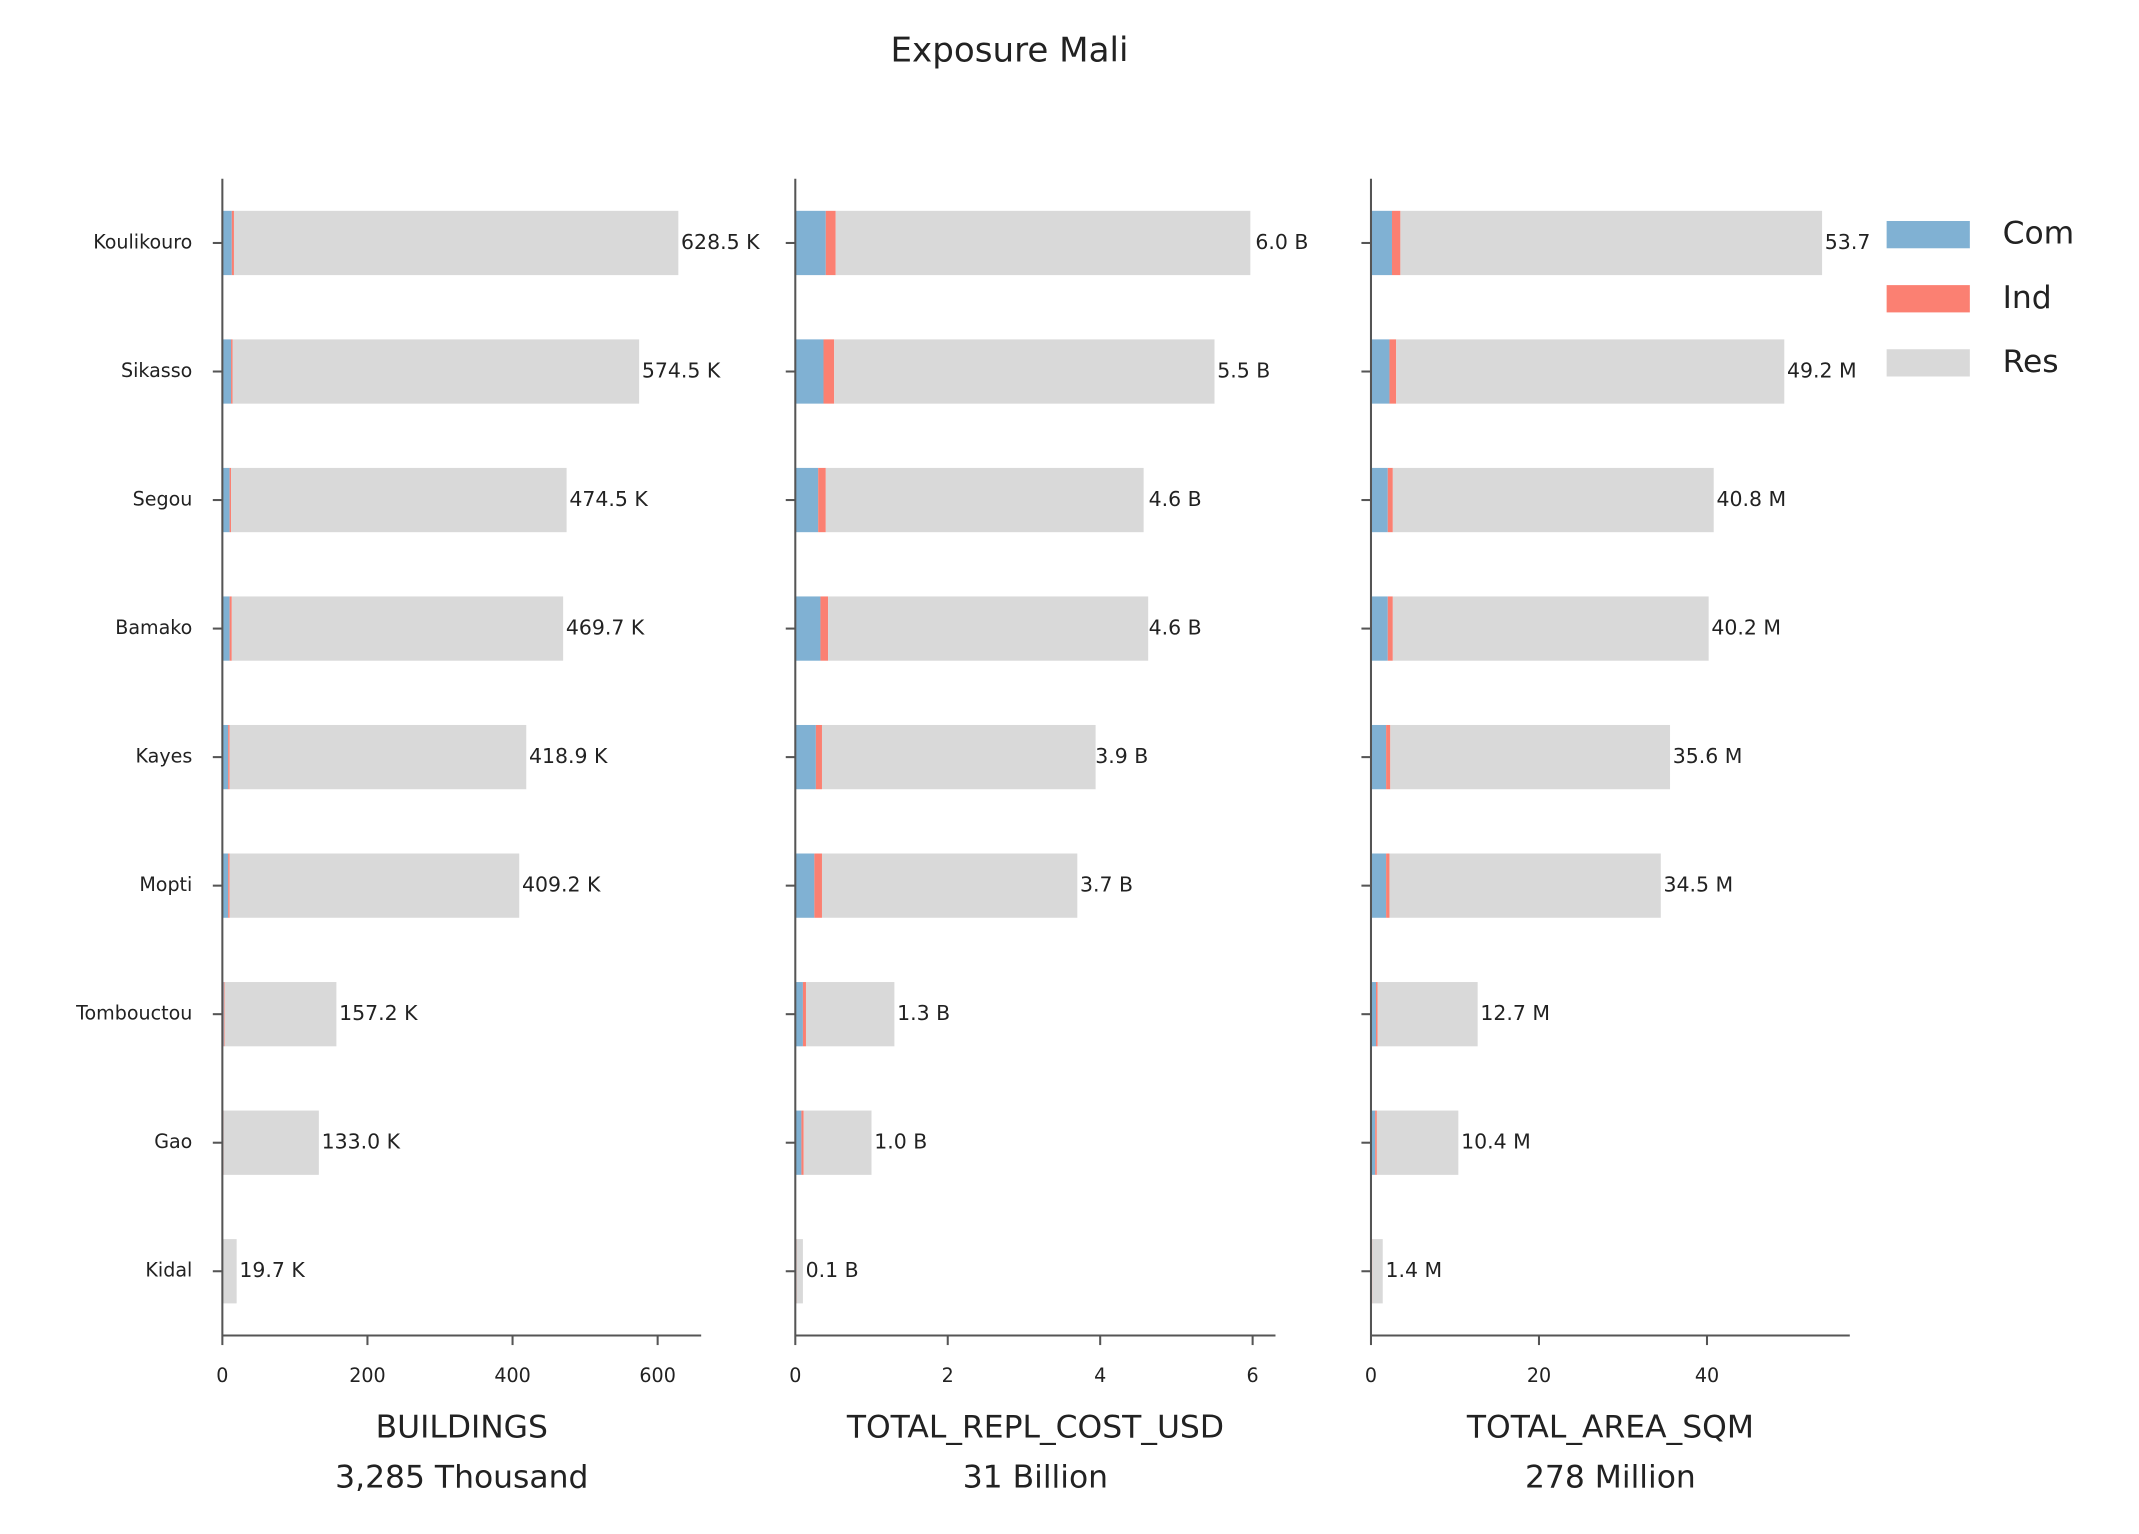 This screenshot has height=1534, width=2139. Describe the element at coordinates (948, 1375) in the screenshot. I see `x-tick-label: 2` at that location.